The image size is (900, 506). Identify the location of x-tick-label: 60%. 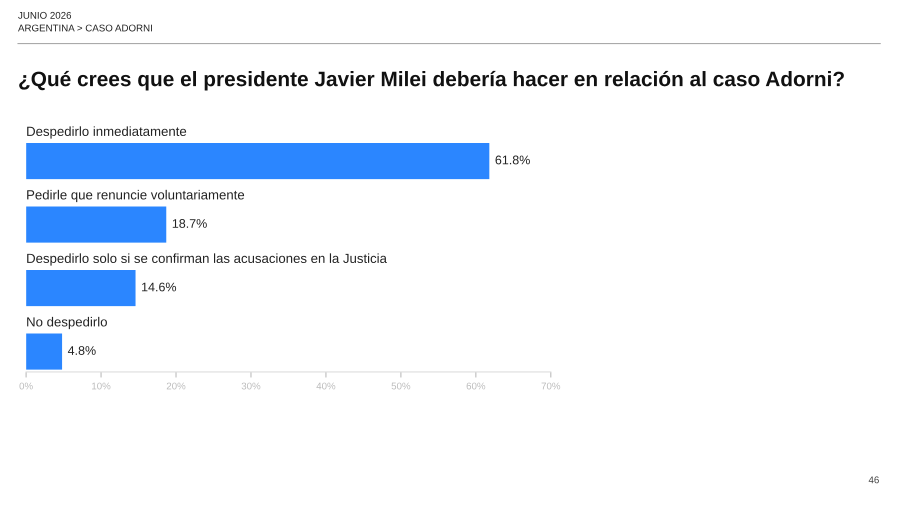
(476, 386).